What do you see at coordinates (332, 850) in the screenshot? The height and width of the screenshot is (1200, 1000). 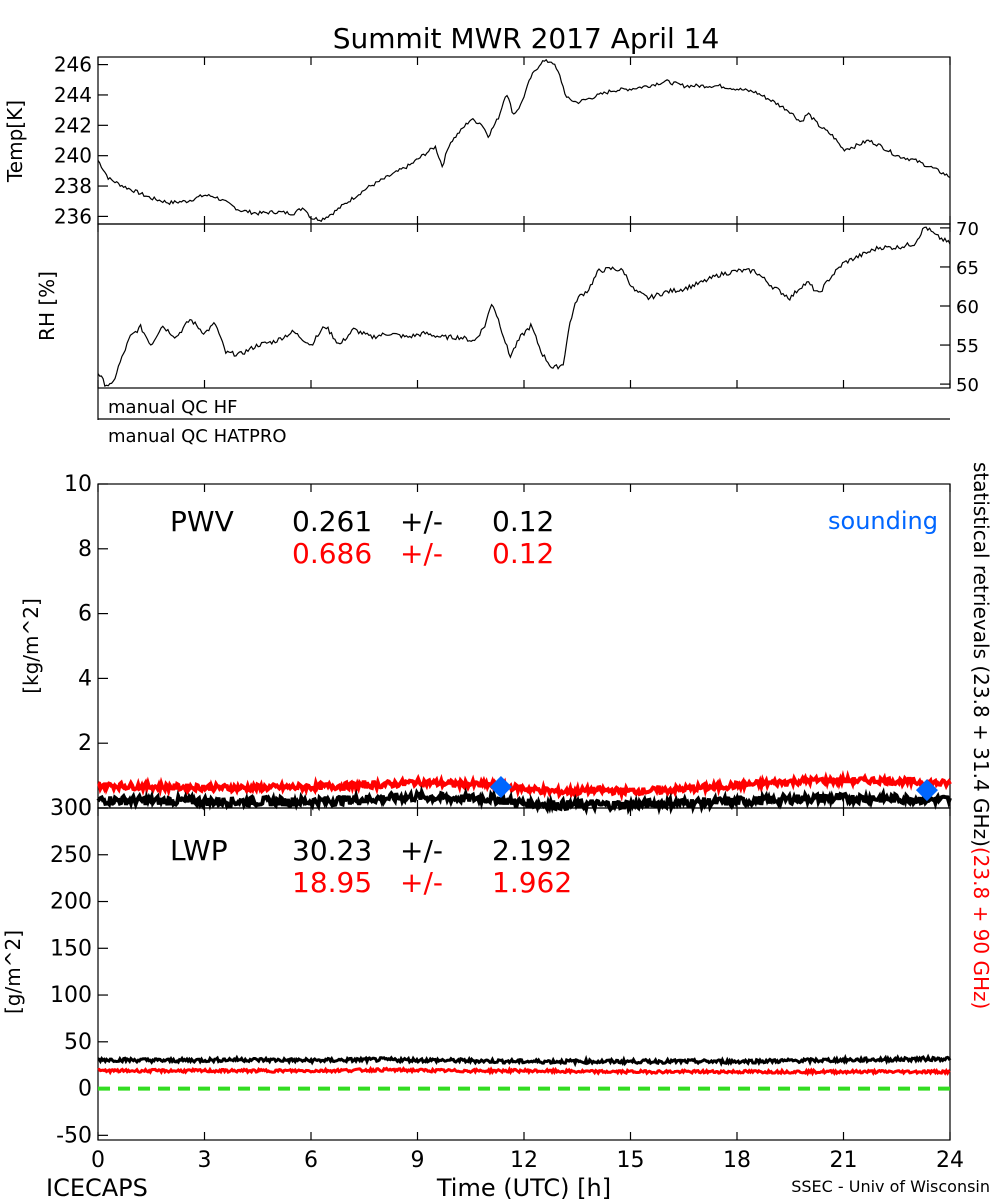 I see `lwp-black-mean: 30.23` at bounding box center [332, 850].